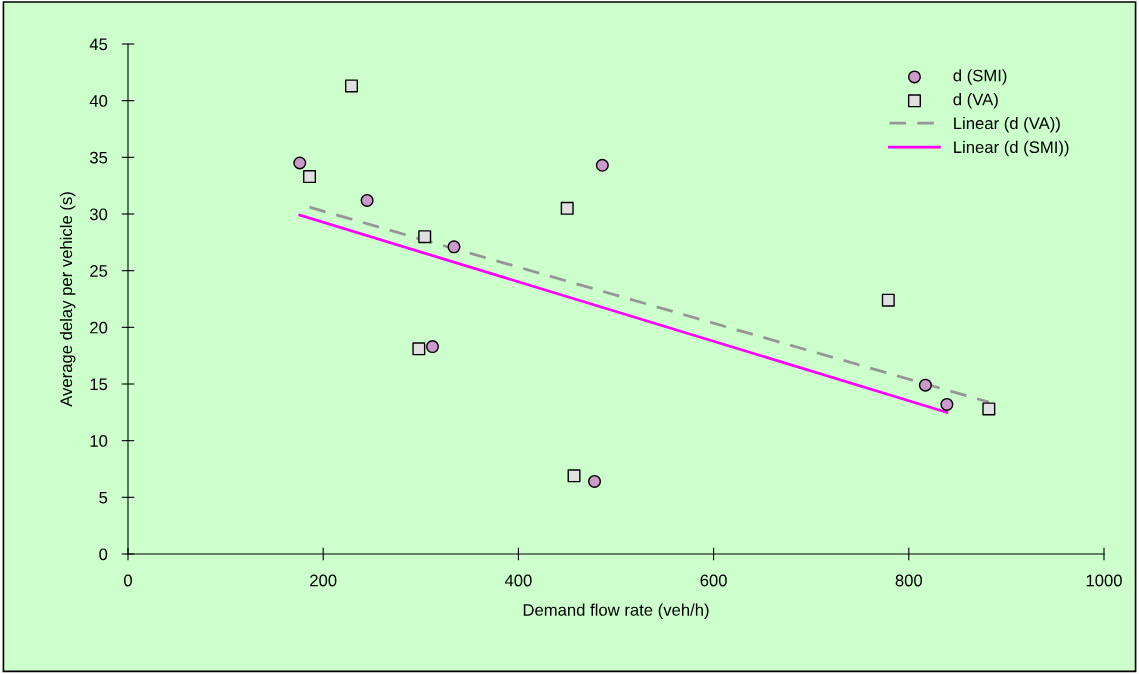 This screenshot has width=1139, height=674. I want to click on x-tick-label: 200, so click(323, 580).